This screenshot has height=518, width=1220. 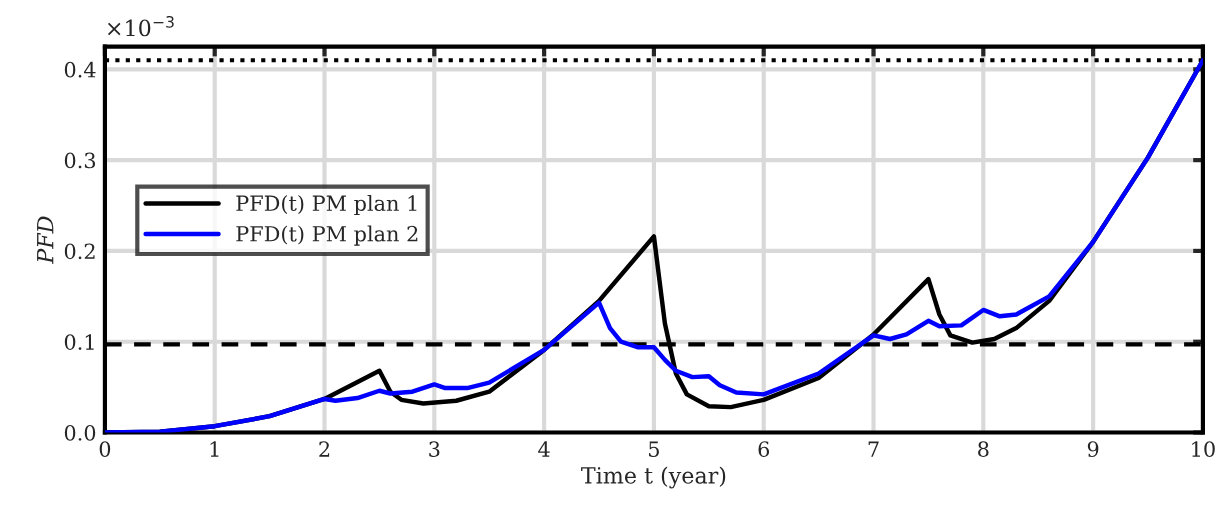 I want to click on x-tick-label: 8, so click(x=983, y=449).